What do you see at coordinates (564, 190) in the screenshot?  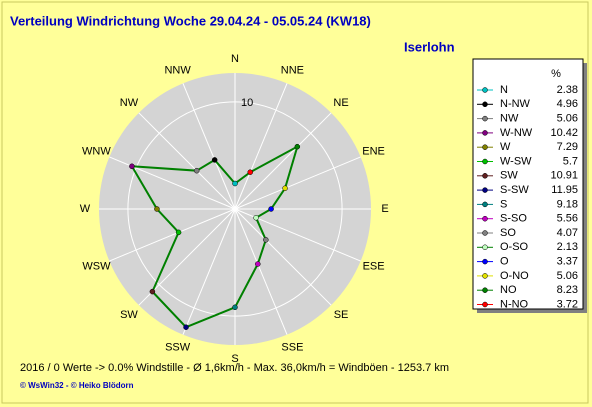 I see `legend-value: 11.95` at bounding box center [564, 190].